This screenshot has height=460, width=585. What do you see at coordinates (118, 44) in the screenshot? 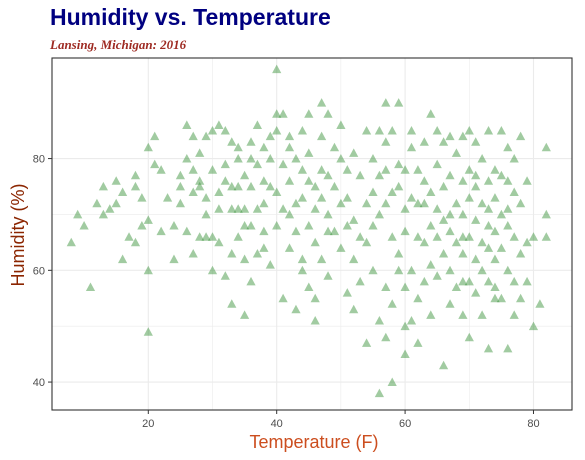
I see `chart-subtitle: Lansing, Michigan: 2016` at bounding box center [118, 44].